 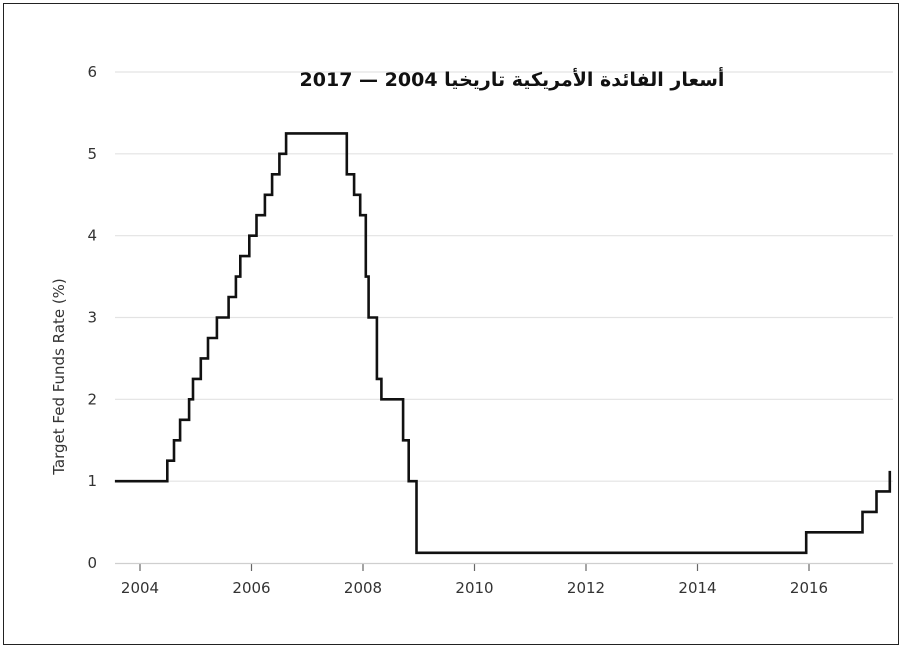 I want to click on y-tick-label: 5, so click(x=92, y=154).